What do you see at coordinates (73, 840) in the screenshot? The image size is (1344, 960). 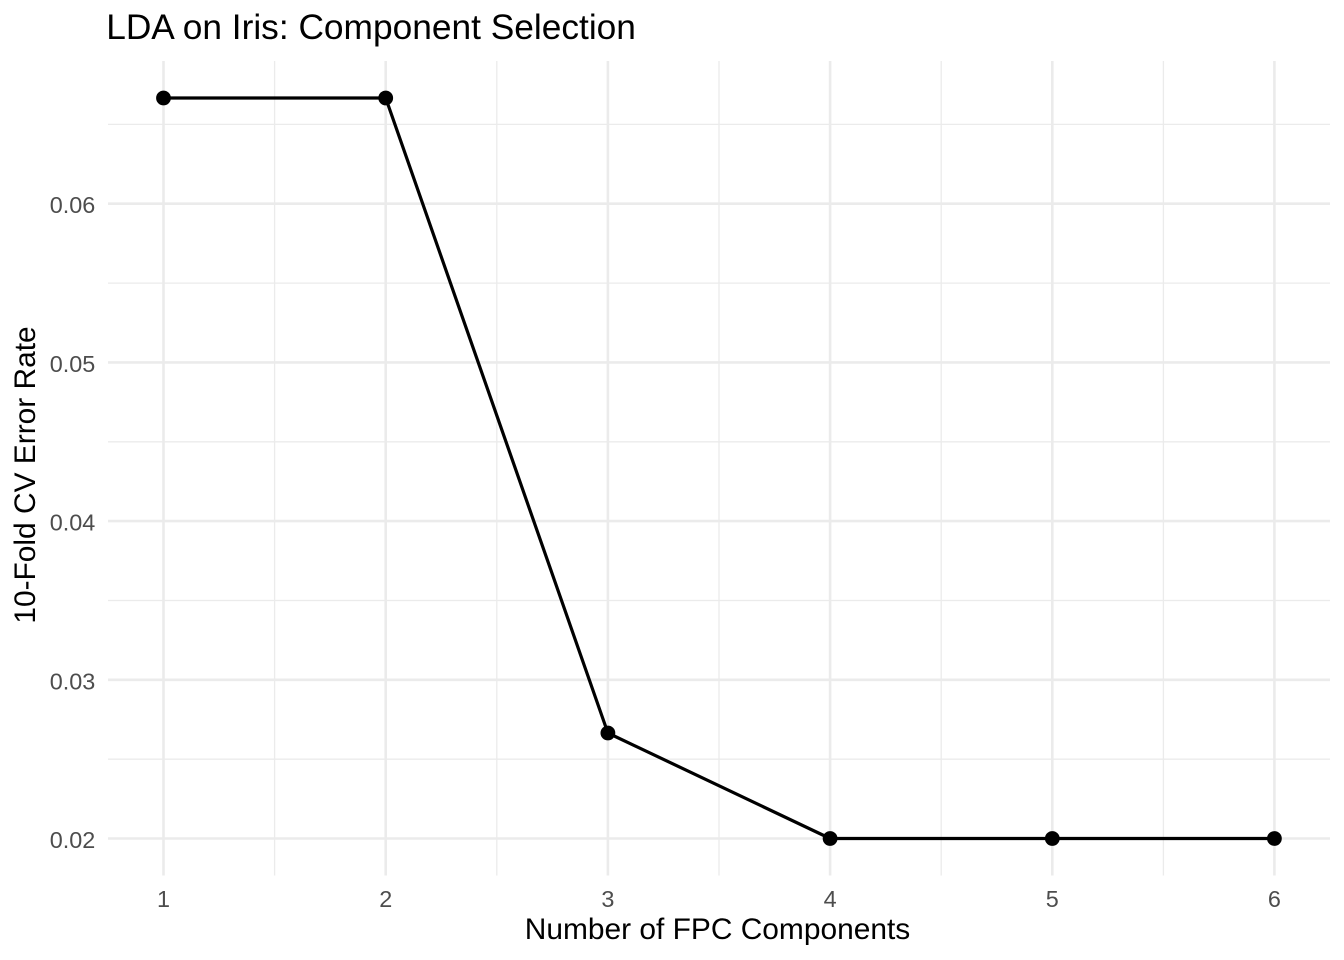 I see `svg-text: 0.02` at bounding box center [73, 840].